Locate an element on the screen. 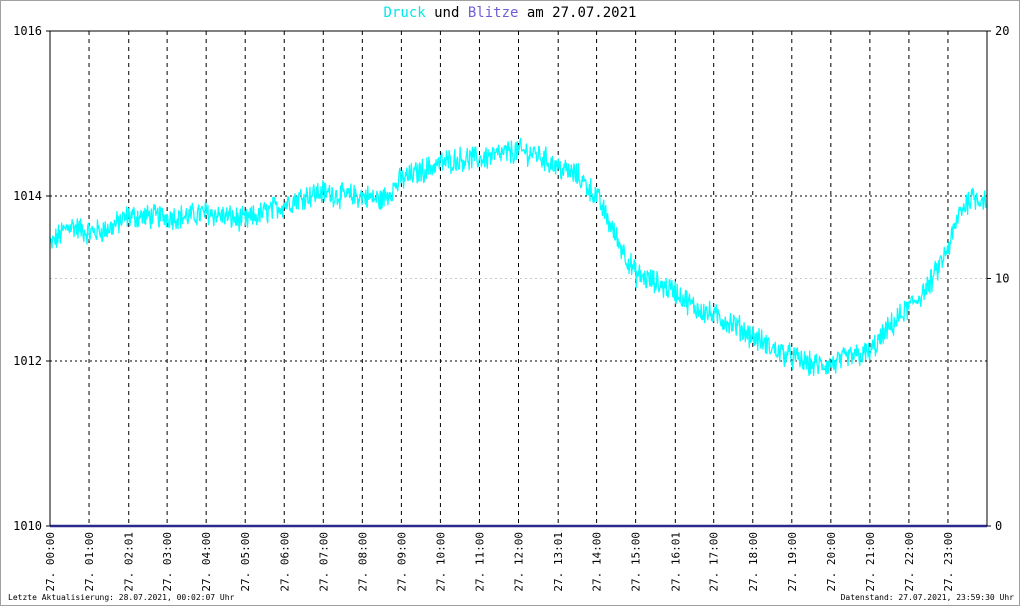  x-tick-label: 27. 22:00 is located at coordinates (909, 562).